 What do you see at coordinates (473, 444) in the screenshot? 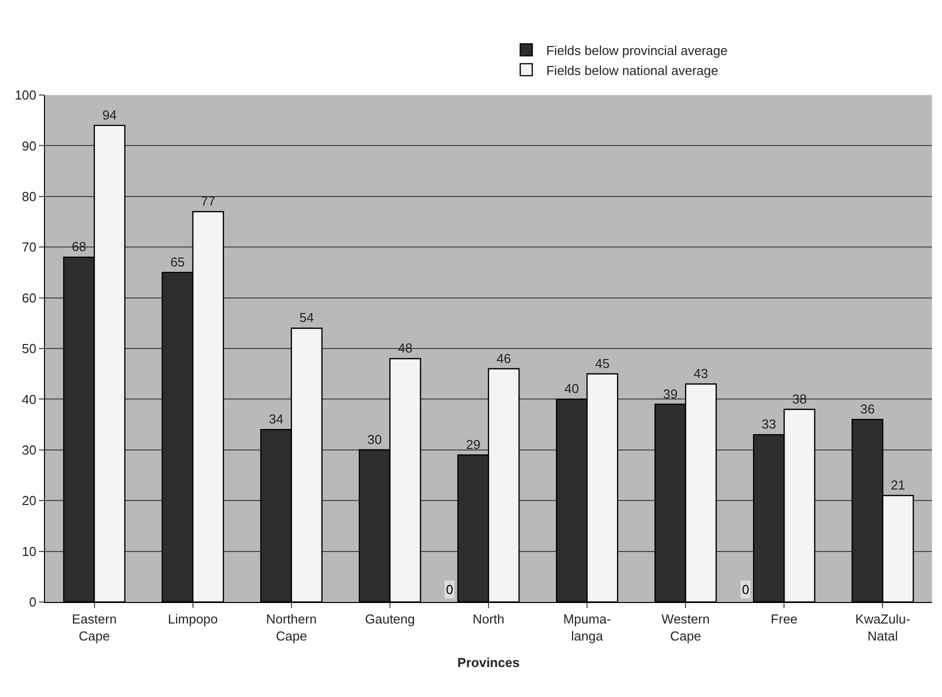
I see `data-label: 29` at bounding box center [473, 444].